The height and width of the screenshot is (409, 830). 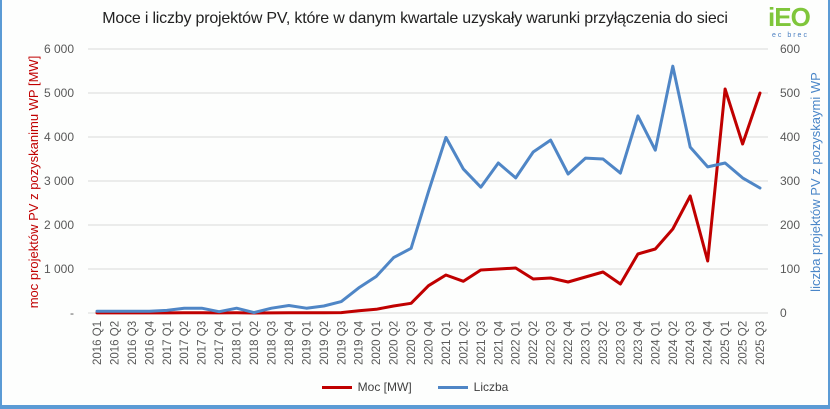 What do you see at coordinates (307, 343) in the screenshot?
I see `x-tick-label: 2019 Q1` at bounding box center [307, 343].